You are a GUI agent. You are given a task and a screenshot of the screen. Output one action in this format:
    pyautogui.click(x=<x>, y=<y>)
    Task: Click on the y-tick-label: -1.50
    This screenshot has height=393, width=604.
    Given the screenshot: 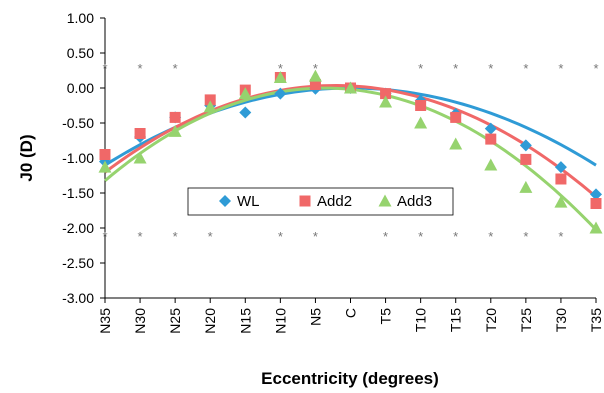 What is the action you would take?
    pyautogui.click(x=78, y=193)
    